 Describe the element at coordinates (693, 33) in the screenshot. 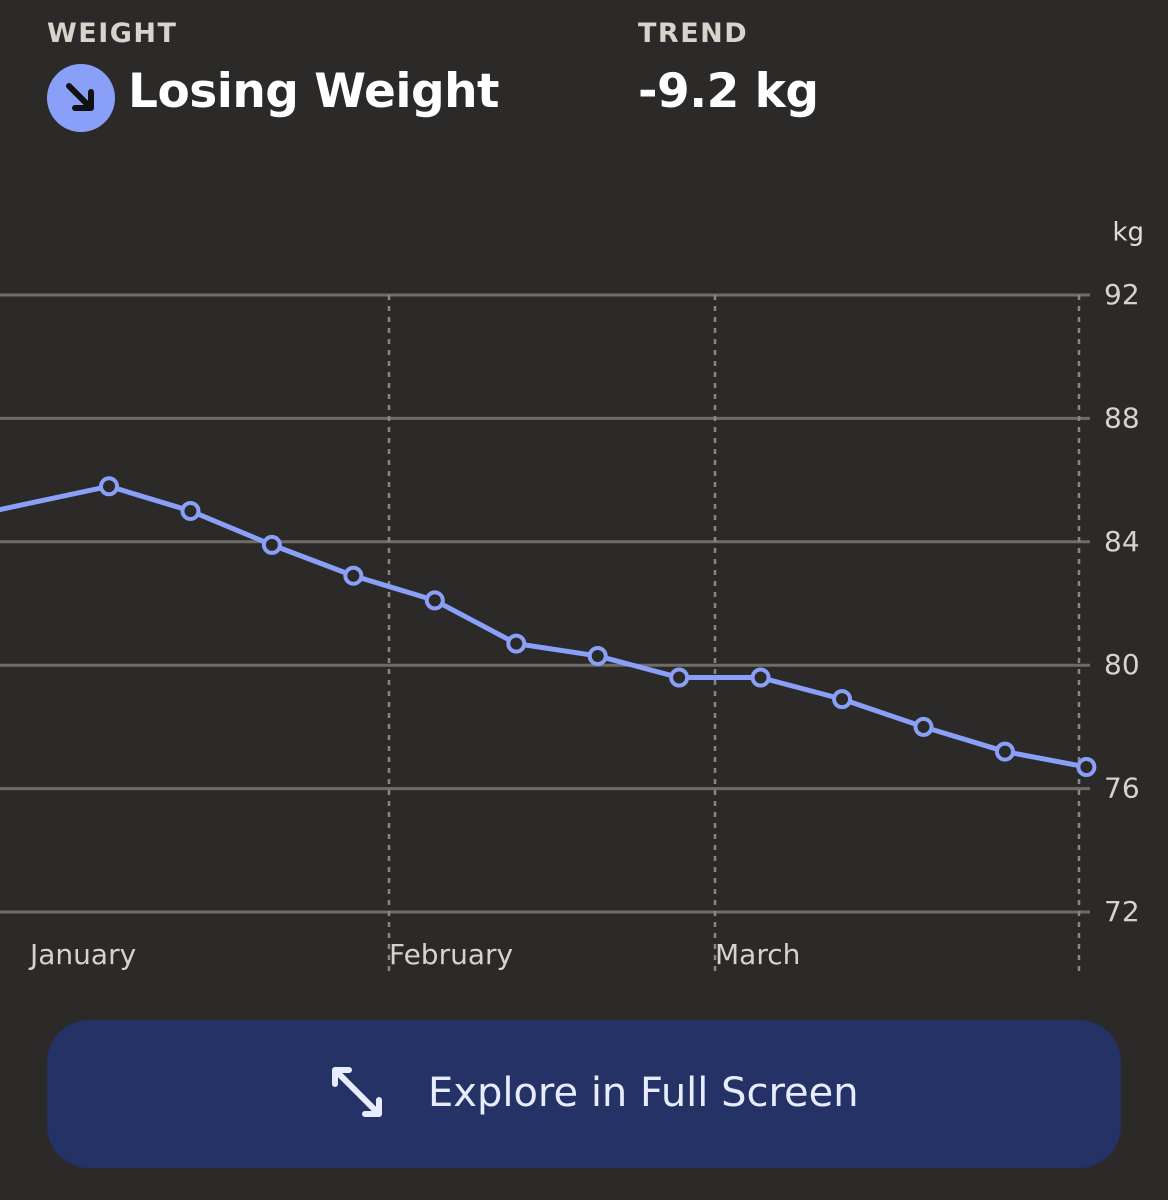

I see `trend-label: TREND` at that location.